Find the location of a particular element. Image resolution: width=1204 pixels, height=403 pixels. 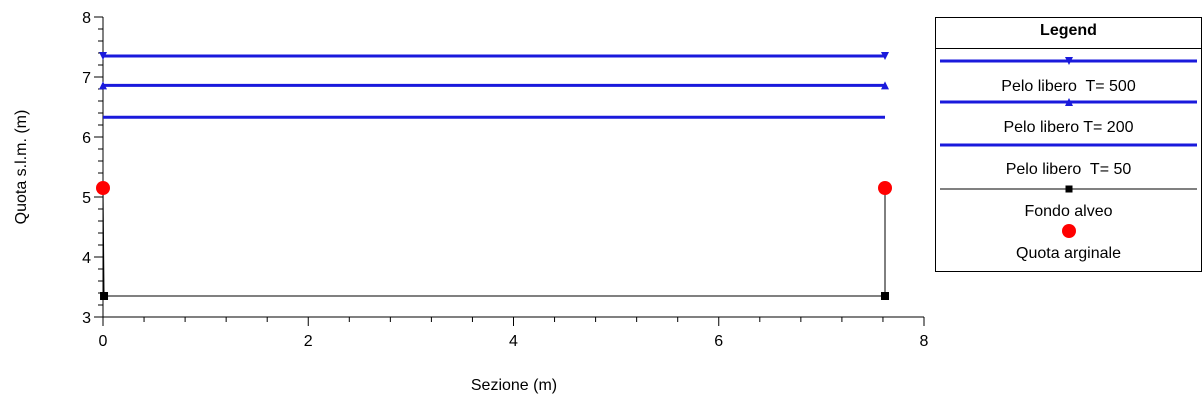

legend-label-t50: Pelo libero T= 50 is located at coordinates (1068, 169).